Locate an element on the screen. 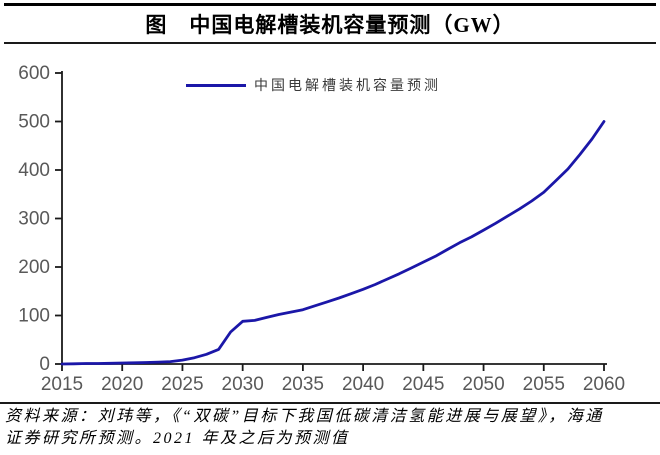 This screenshot has width=660, height=455. chart-title: 图 中国电解槽装机容量预测（GW） is located at coordinates (330, 25).